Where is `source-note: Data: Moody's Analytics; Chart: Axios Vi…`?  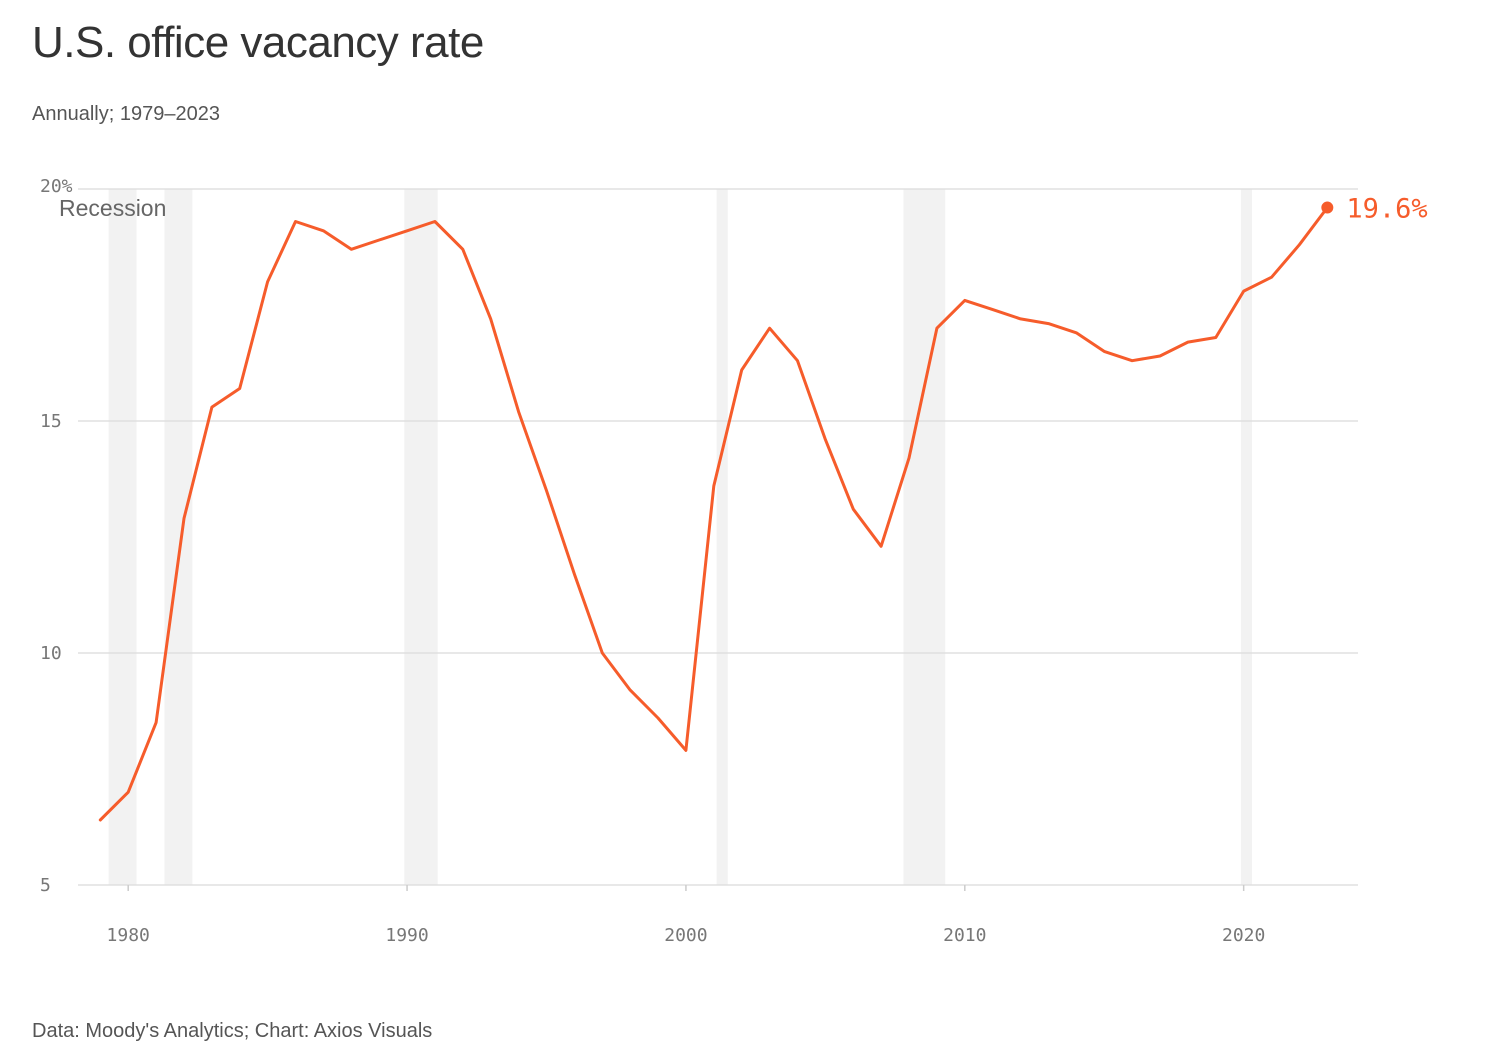 source-note: Data: Moody's Analytics; Chart: Axios Vi… is located at coordinates (232, 1031).